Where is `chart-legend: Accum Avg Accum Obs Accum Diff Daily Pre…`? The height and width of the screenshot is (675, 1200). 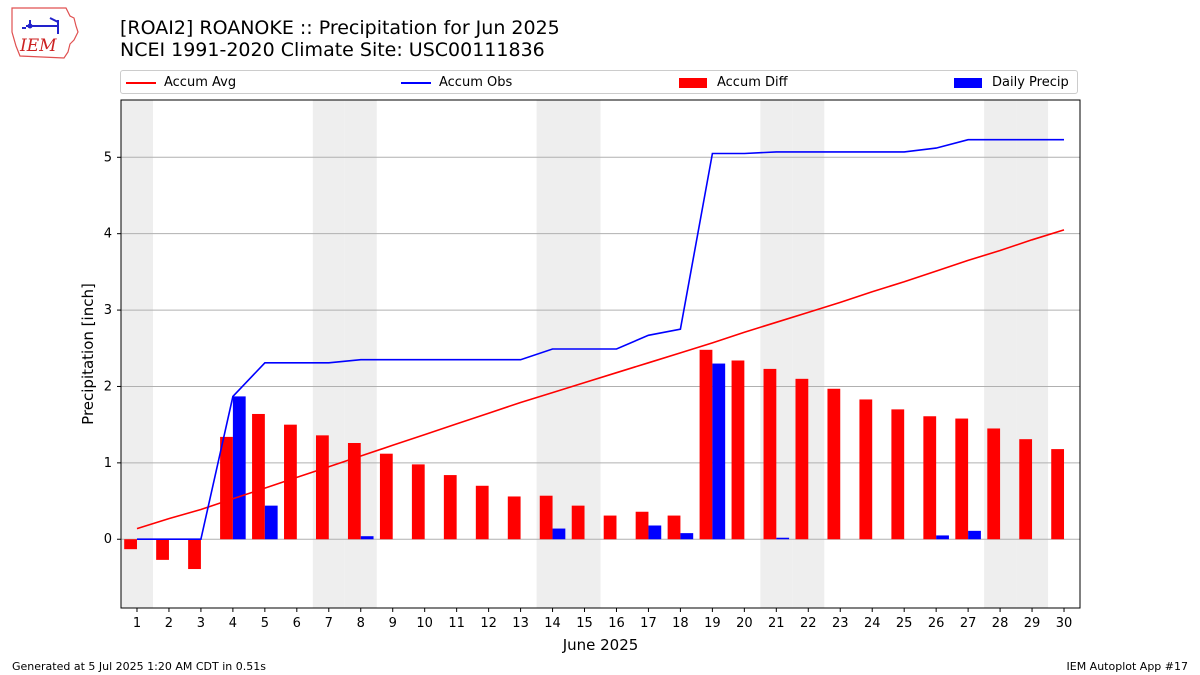
chart-legend: Accum Avg Accum Obs Accum Diff Daily Pre… is located at coordinates (599, 82).